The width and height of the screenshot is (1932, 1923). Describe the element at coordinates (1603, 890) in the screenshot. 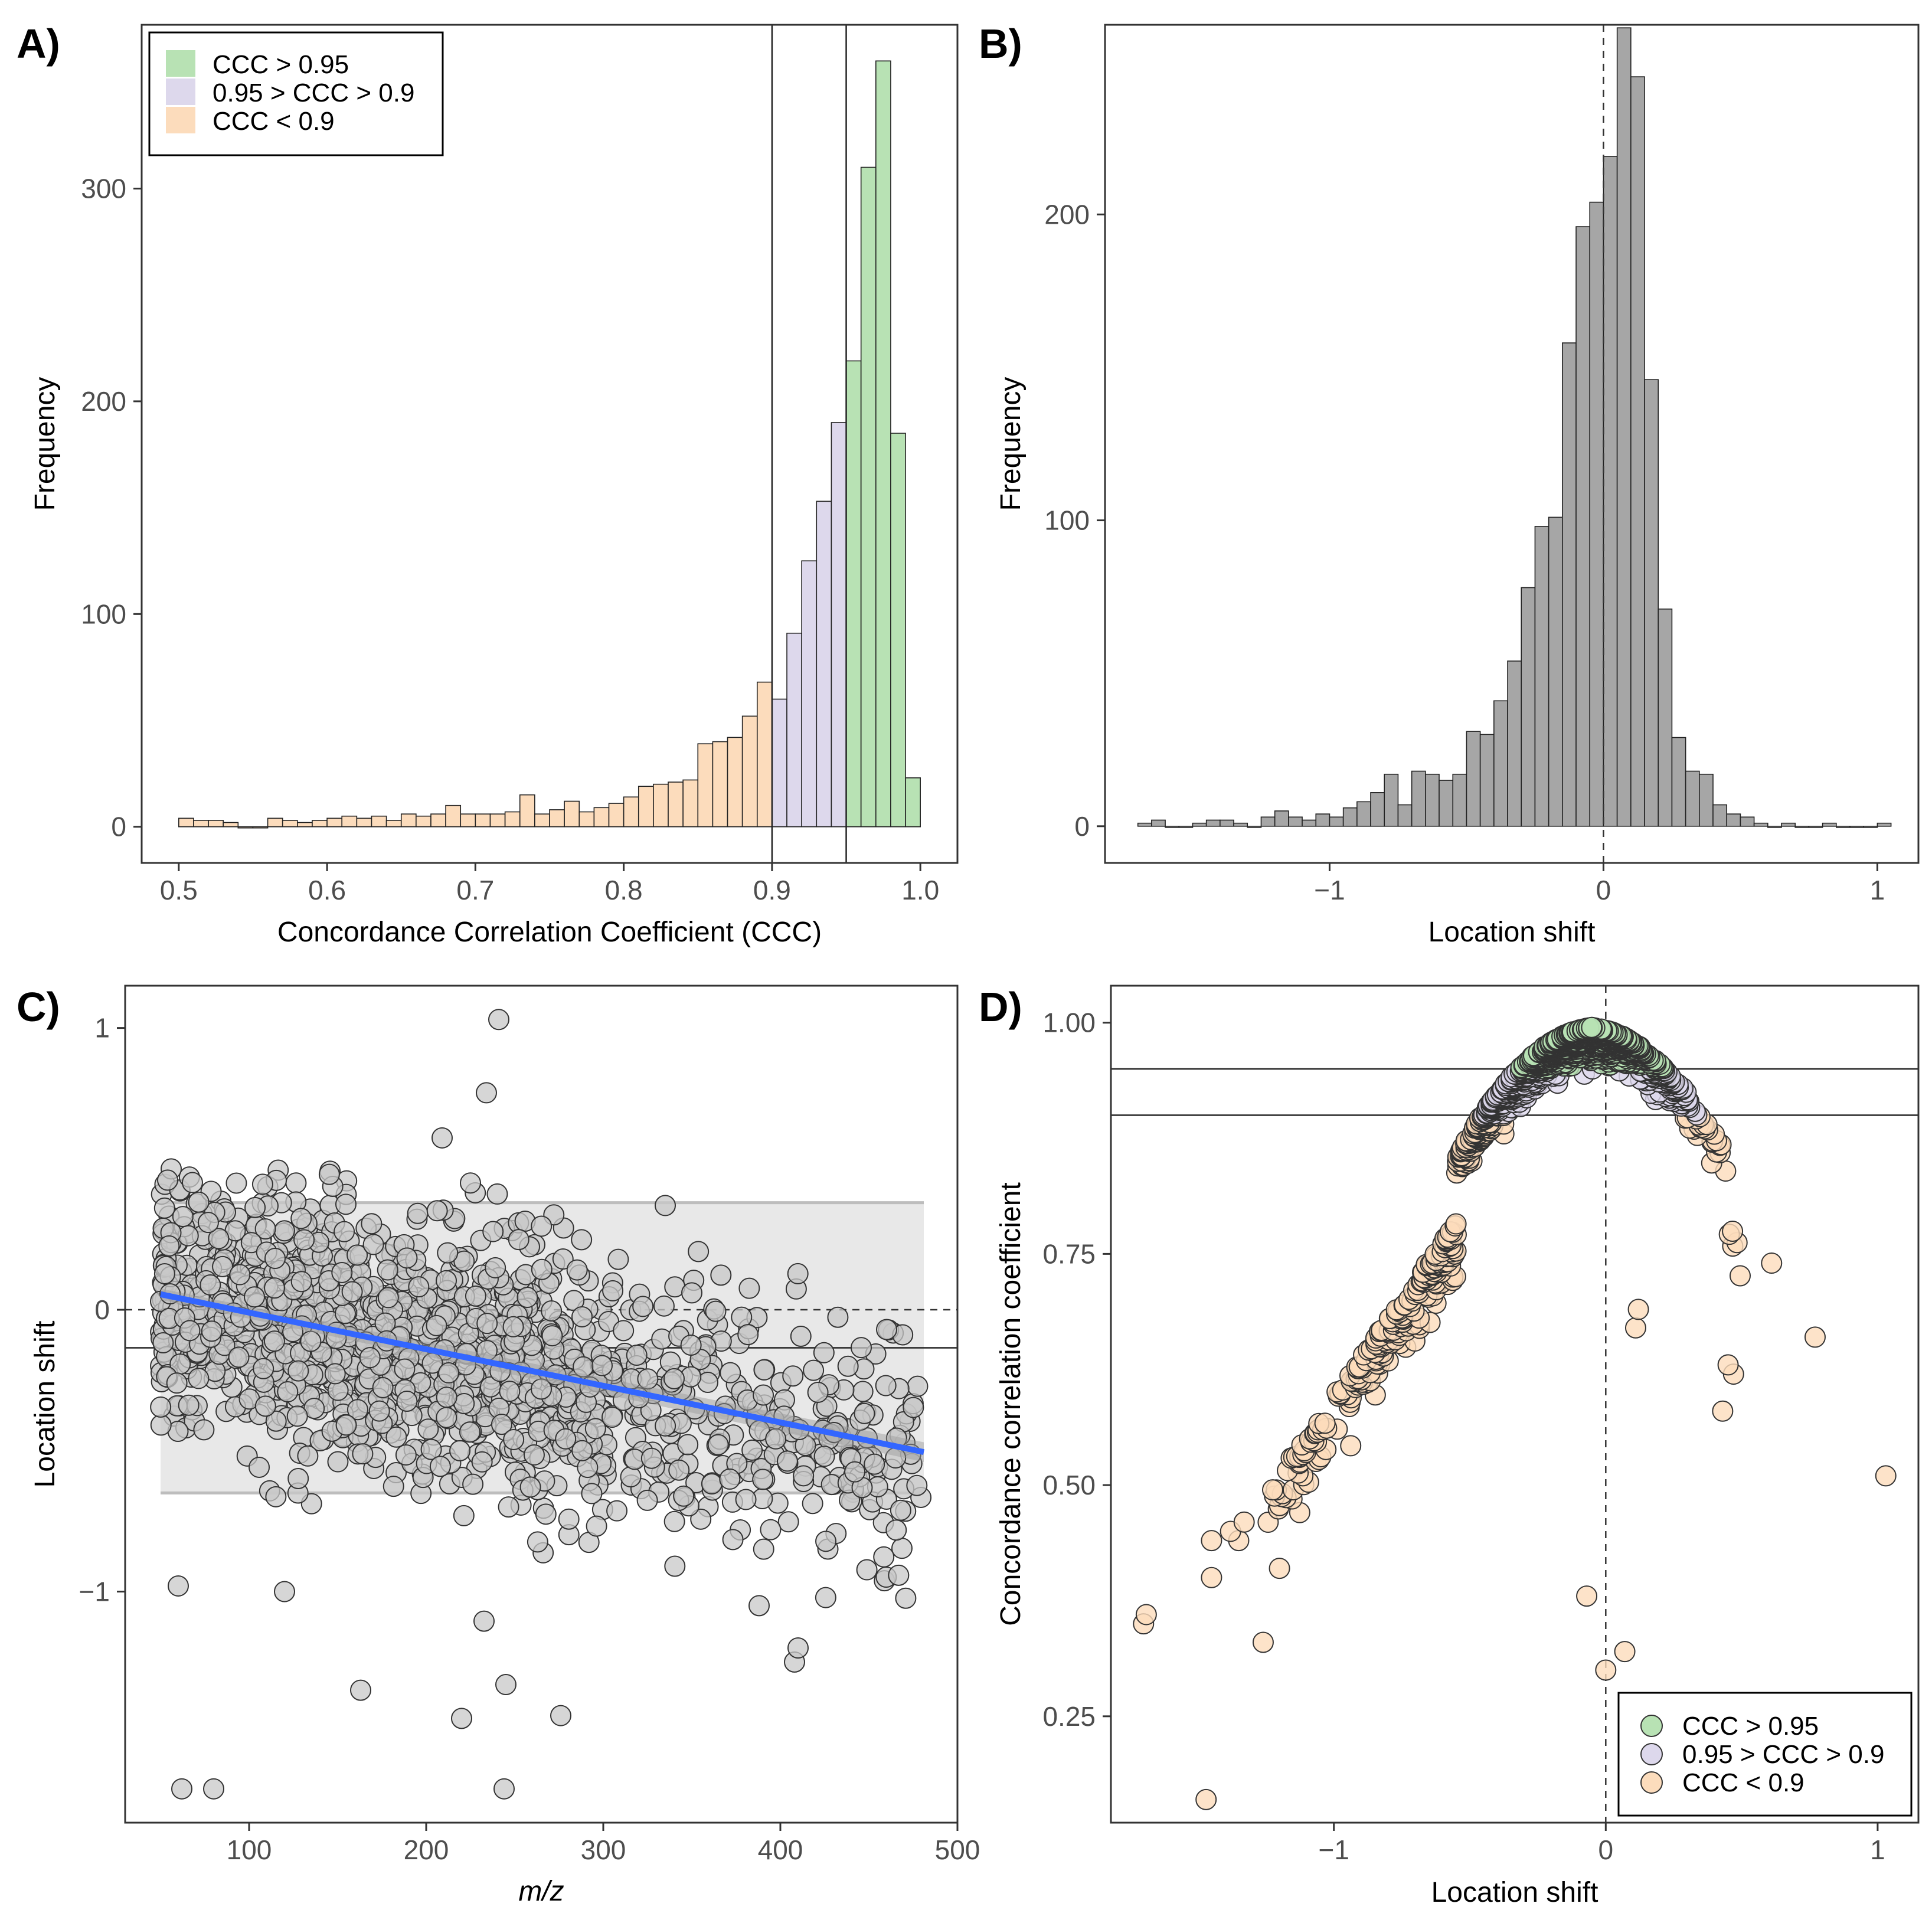

I see `panel-b-x-tick-label: 0` at that location.